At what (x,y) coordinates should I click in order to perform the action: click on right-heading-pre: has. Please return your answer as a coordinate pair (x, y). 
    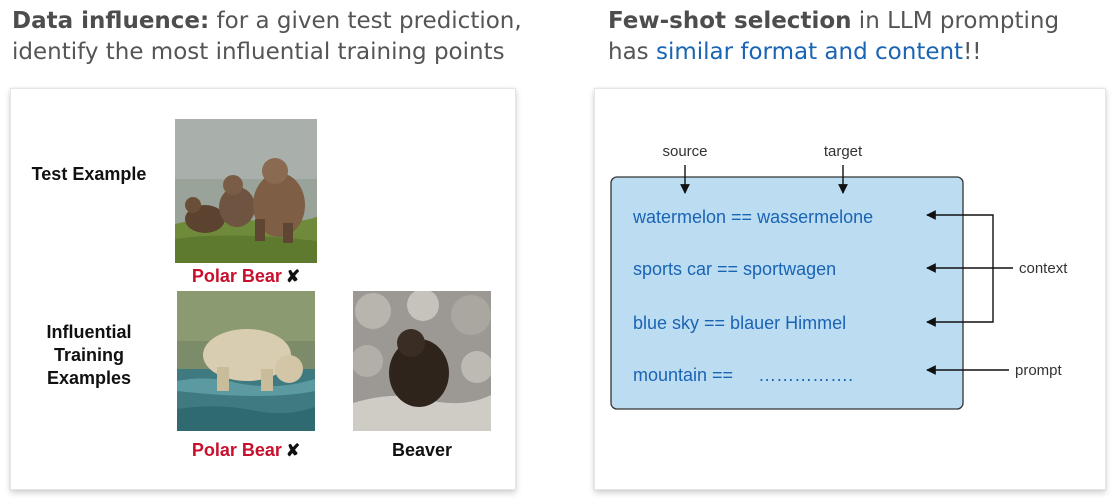
    Looking at the image, I should click on (632, 52).